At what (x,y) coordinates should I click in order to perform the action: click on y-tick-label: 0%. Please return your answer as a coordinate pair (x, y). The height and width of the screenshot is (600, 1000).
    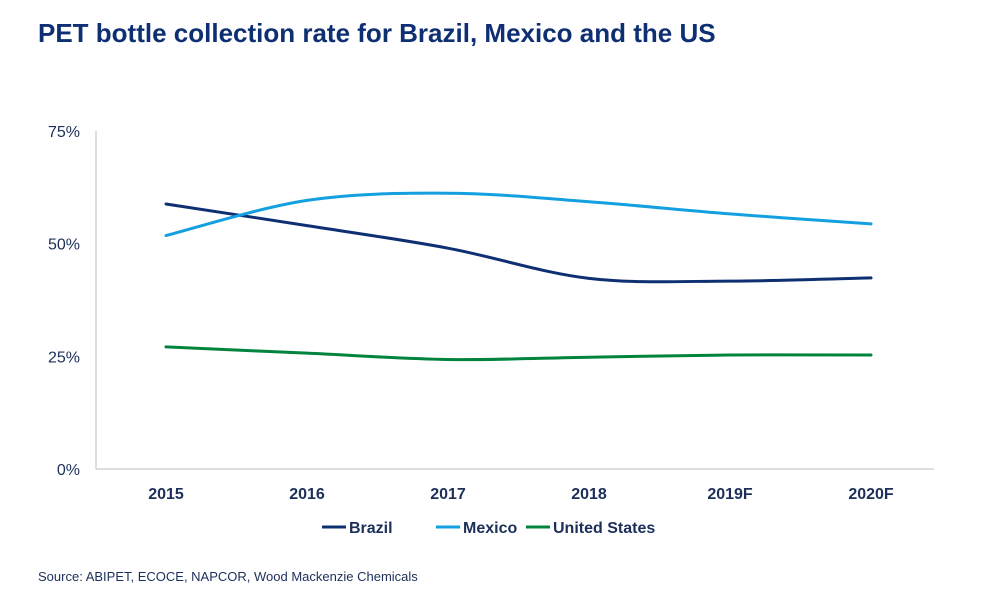
    Looking at the image, I should click on (68, 470).